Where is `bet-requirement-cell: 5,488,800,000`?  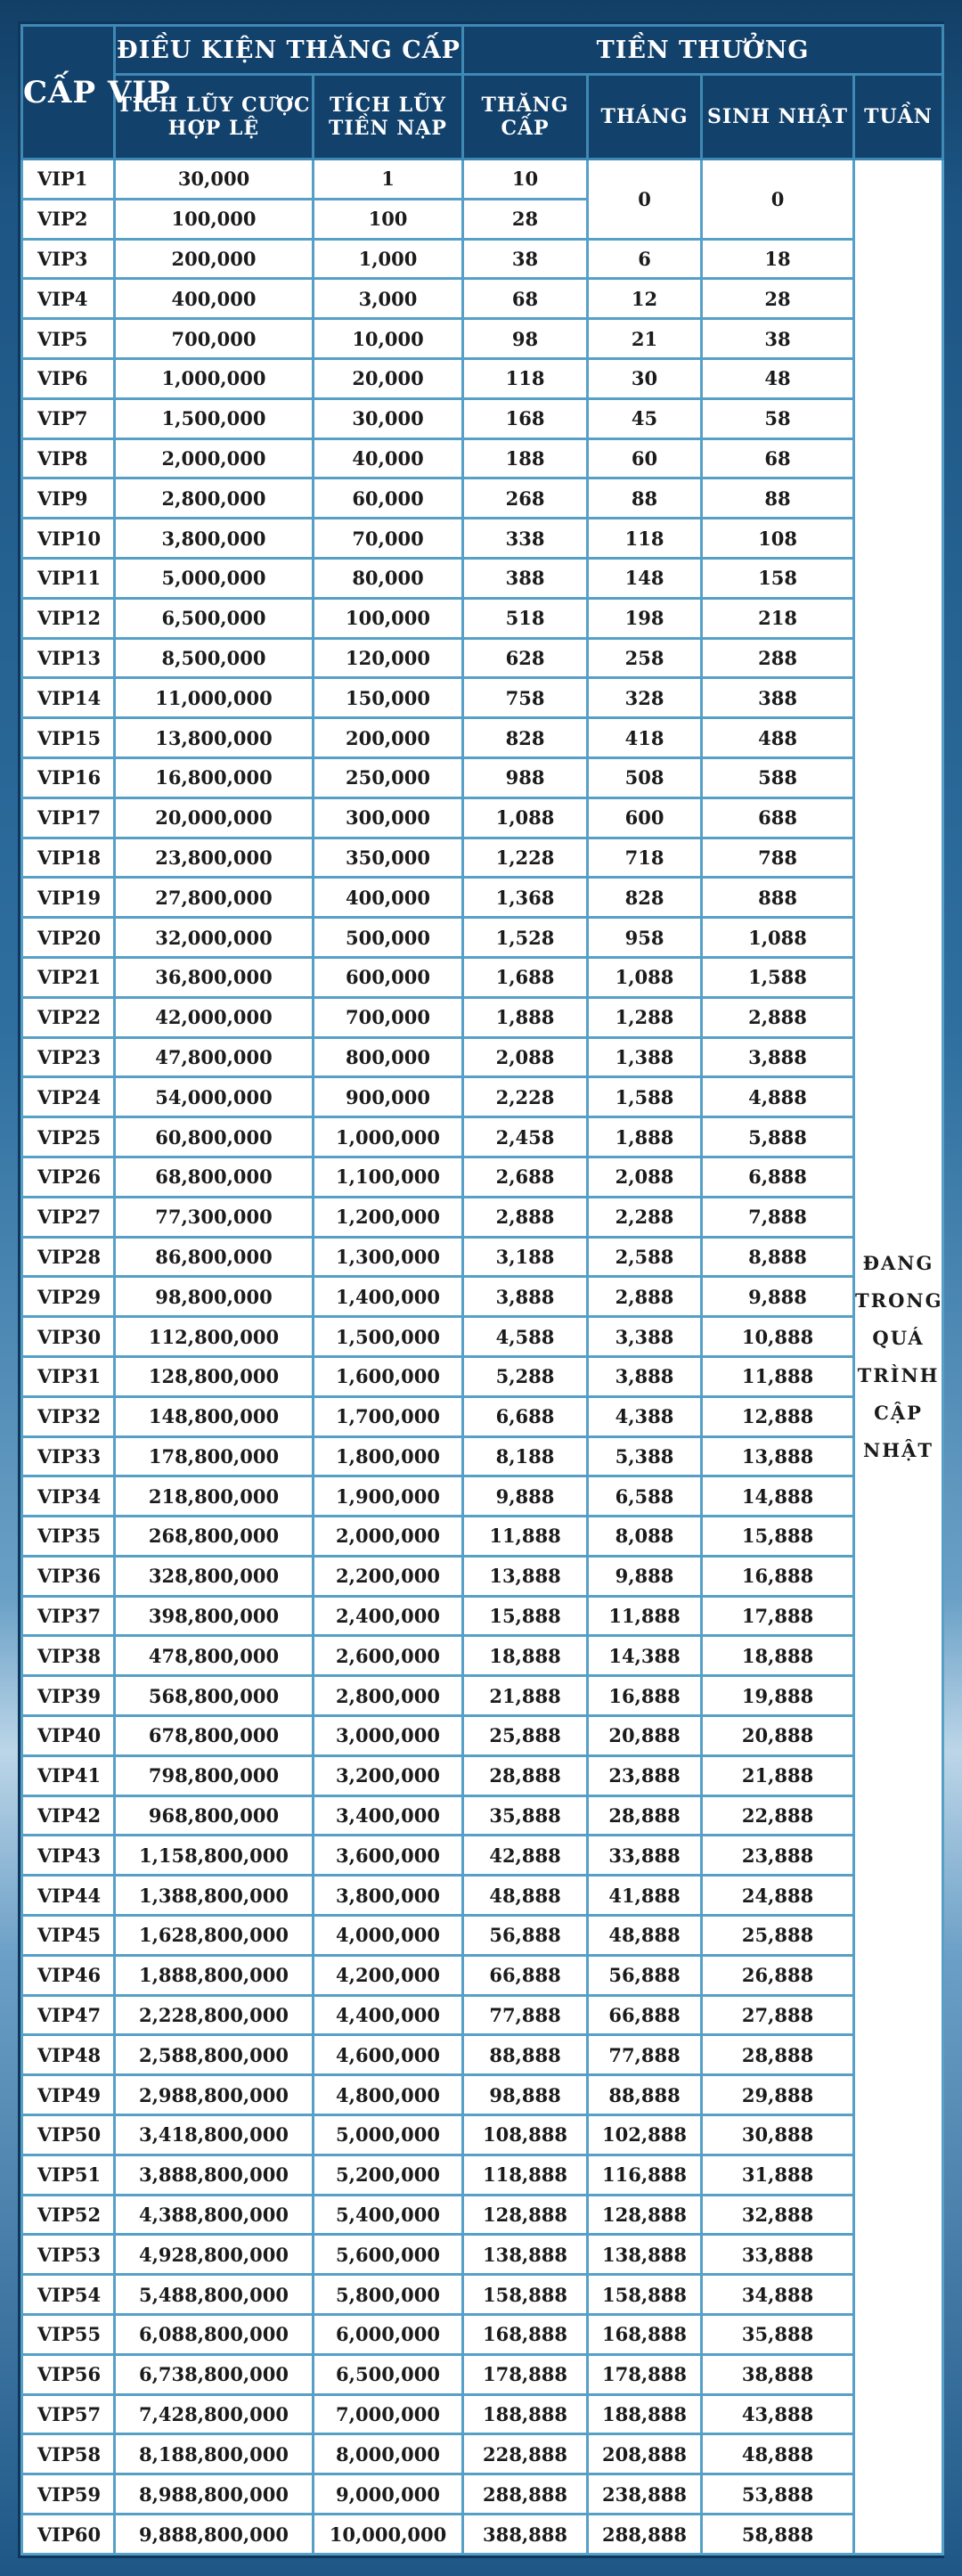
bet-requirement-cell: 5,488,800,000 is located at coordinates (213, 2295).